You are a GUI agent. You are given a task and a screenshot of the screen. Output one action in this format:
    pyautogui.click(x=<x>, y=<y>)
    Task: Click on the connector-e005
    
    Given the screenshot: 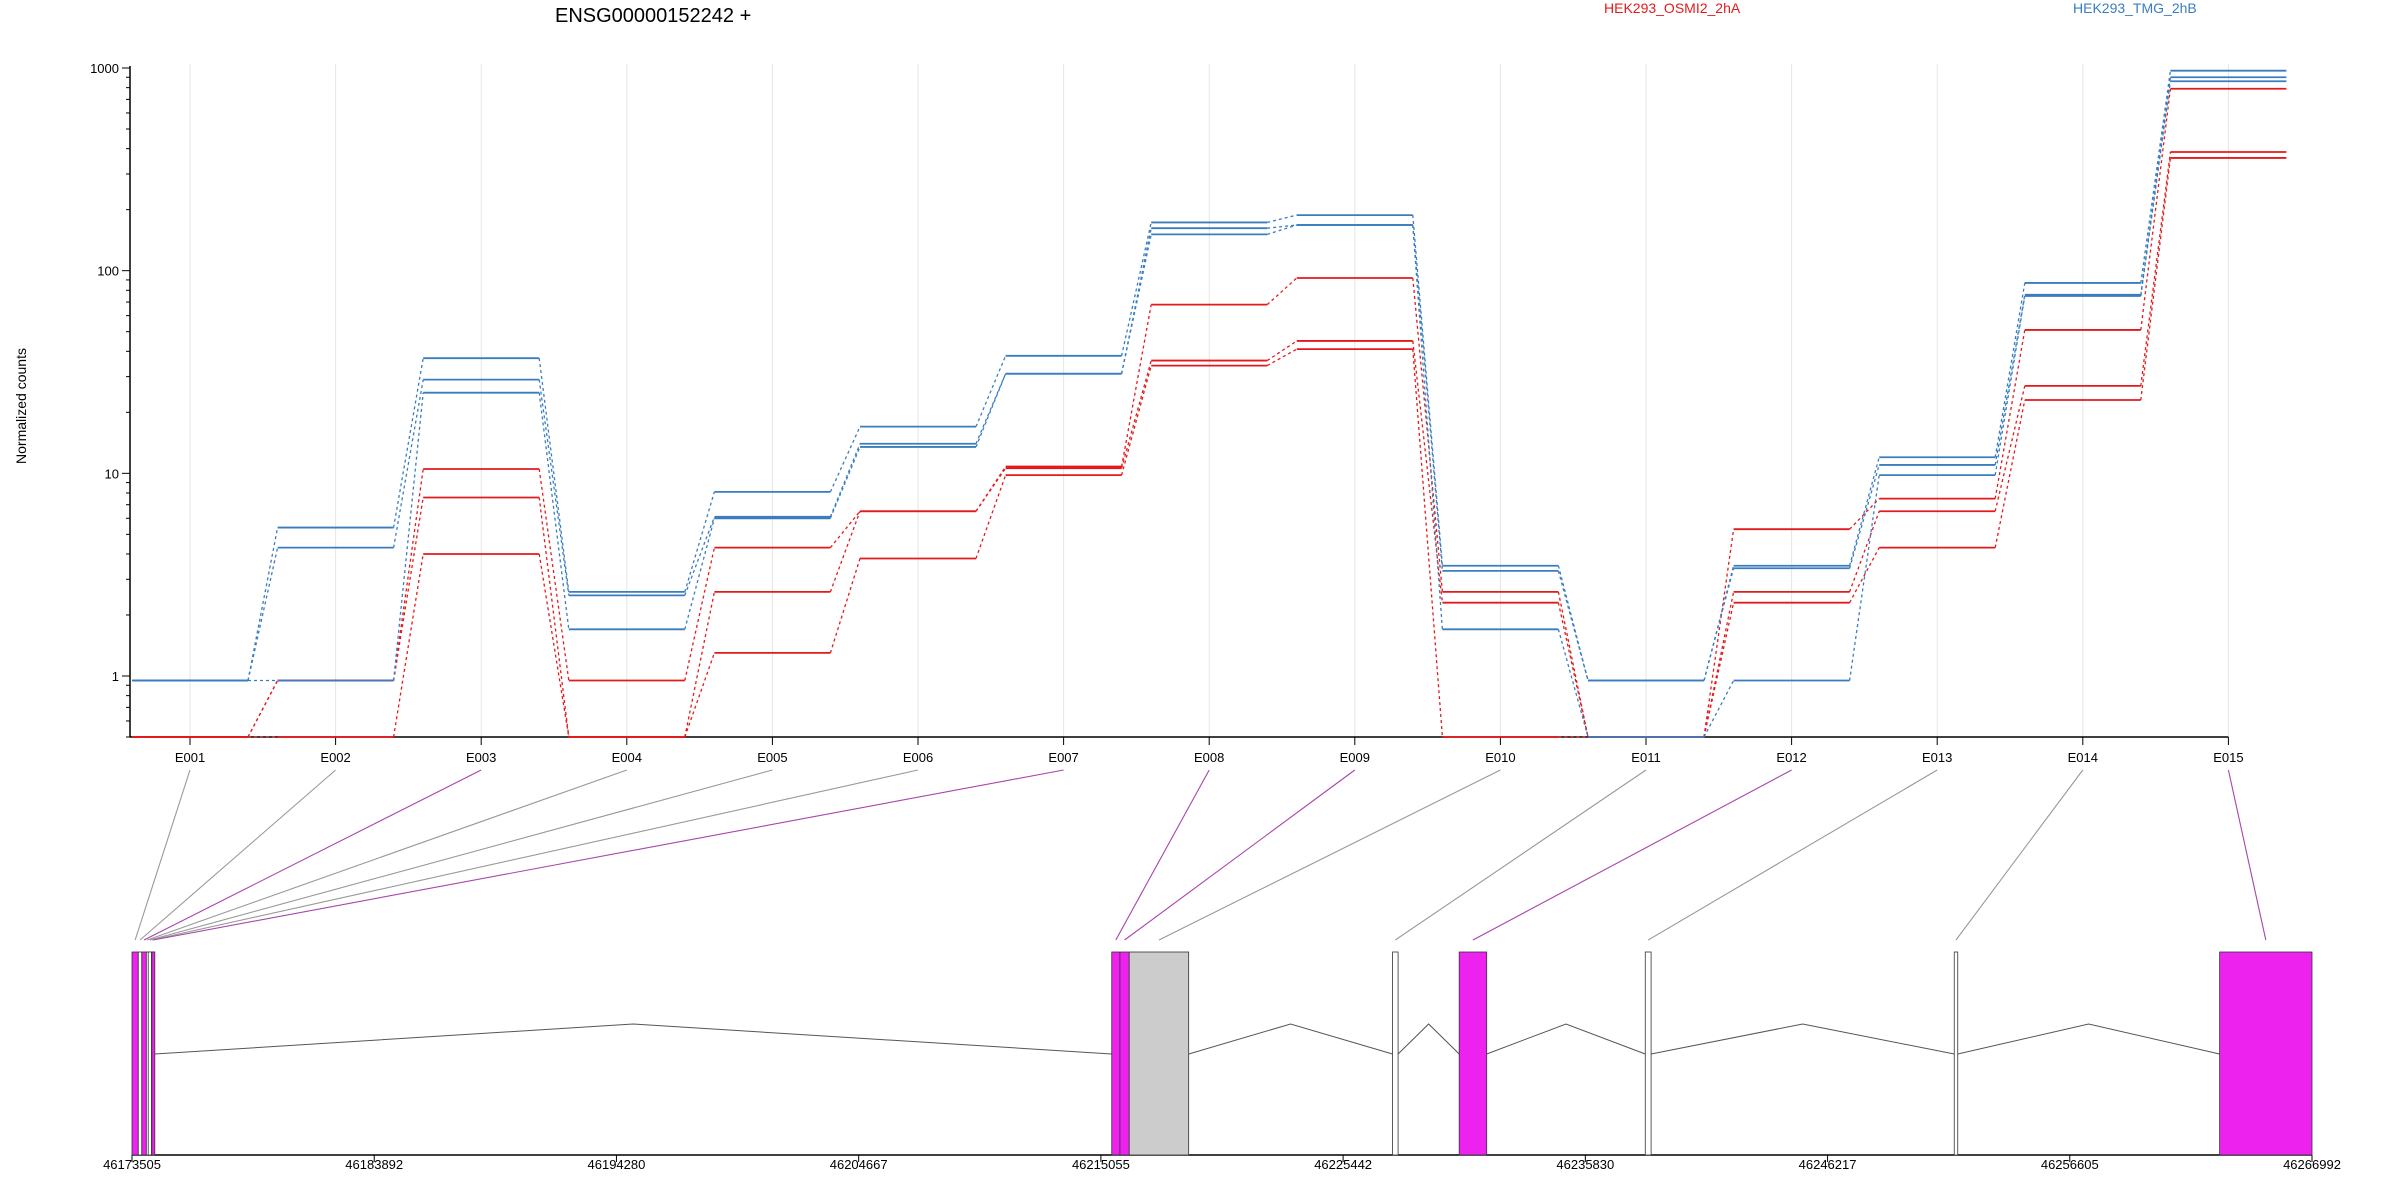 What is the action you would take?
    pyautogui.click(x=461, y=855)
    